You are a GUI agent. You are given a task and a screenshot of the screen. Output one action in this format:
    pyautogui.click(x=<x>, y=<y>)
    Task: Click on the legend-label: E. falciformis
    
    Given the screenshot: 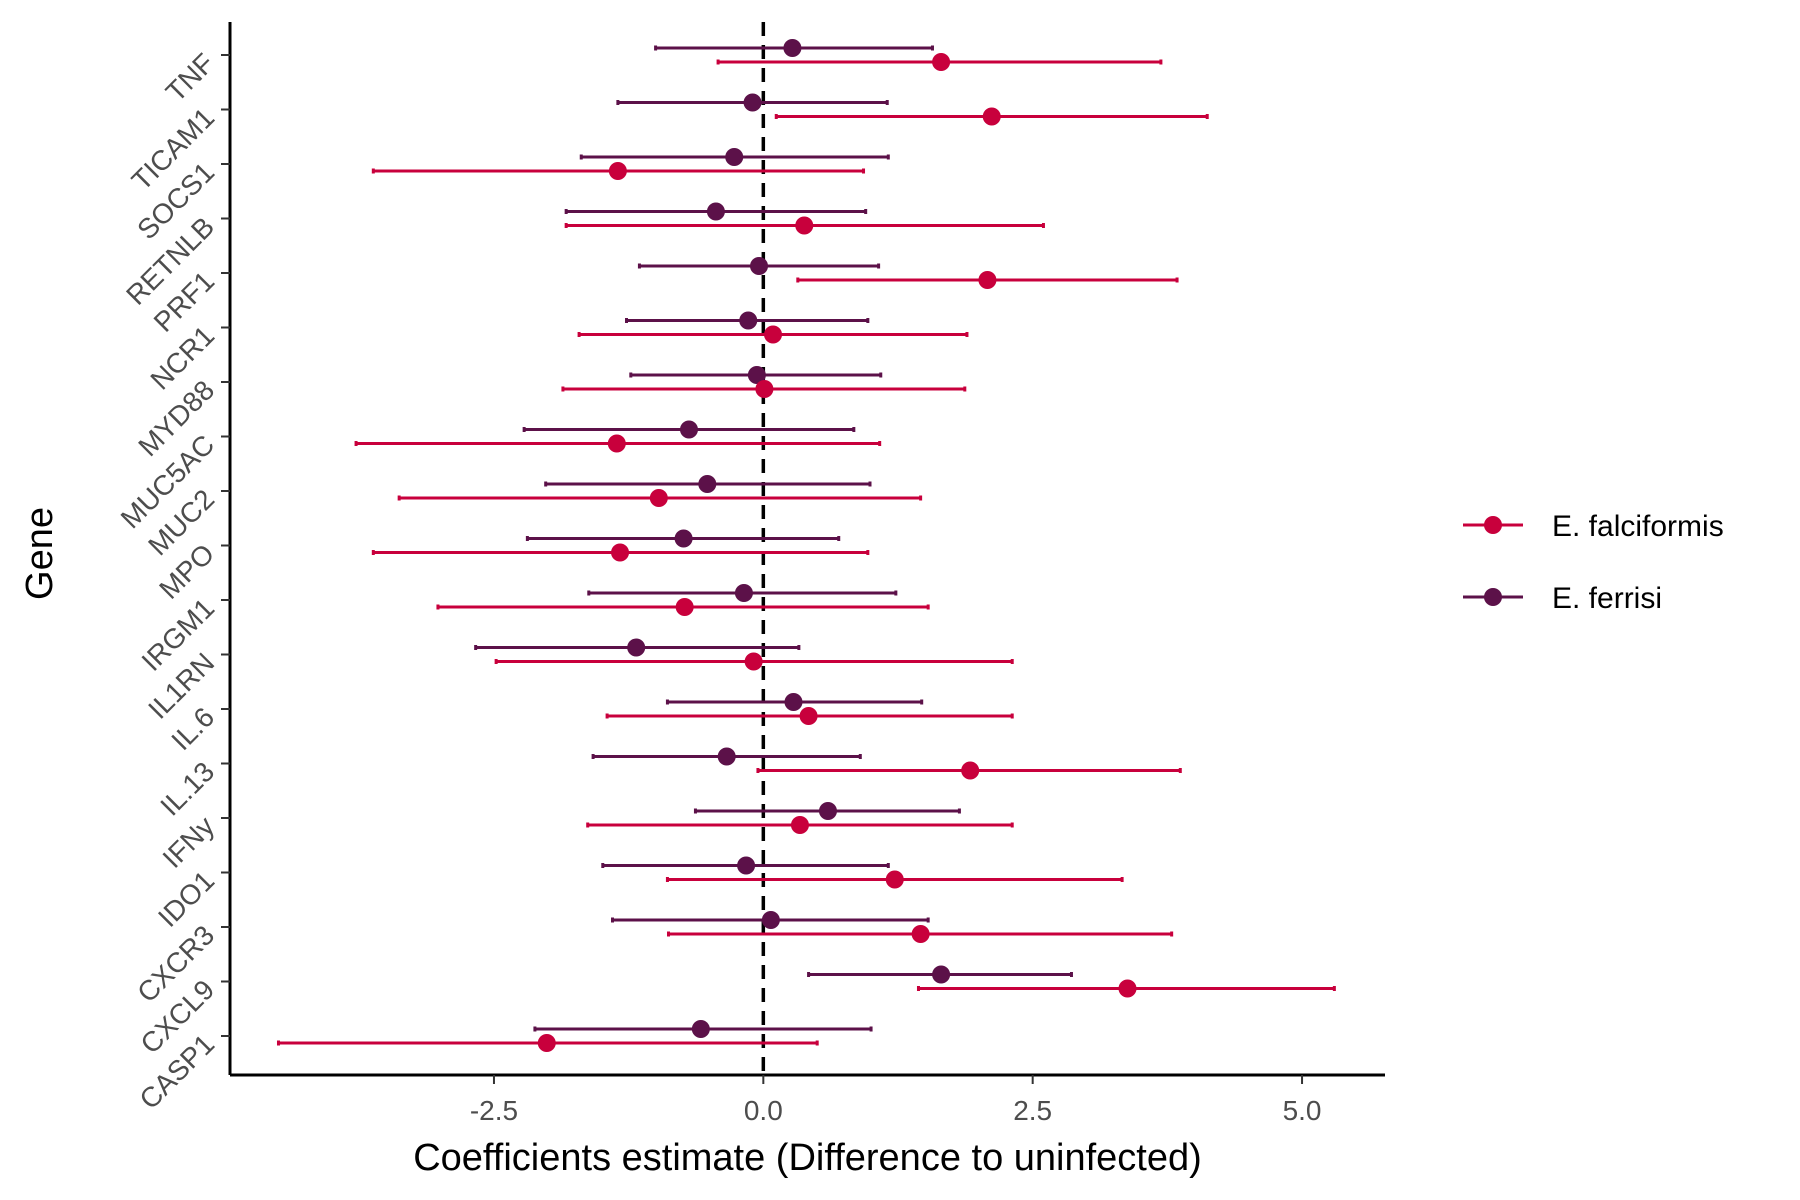 What is the action you would take?
    pyautogui.click(x=1638, y=526)
    